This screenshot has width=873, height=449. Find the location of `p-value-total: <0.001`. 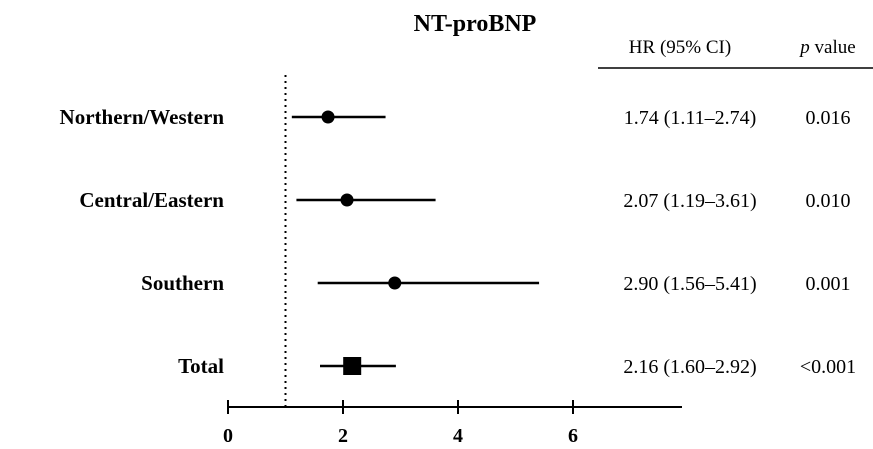

p-value-total: <0.001 is located at coordinates (828, 367).